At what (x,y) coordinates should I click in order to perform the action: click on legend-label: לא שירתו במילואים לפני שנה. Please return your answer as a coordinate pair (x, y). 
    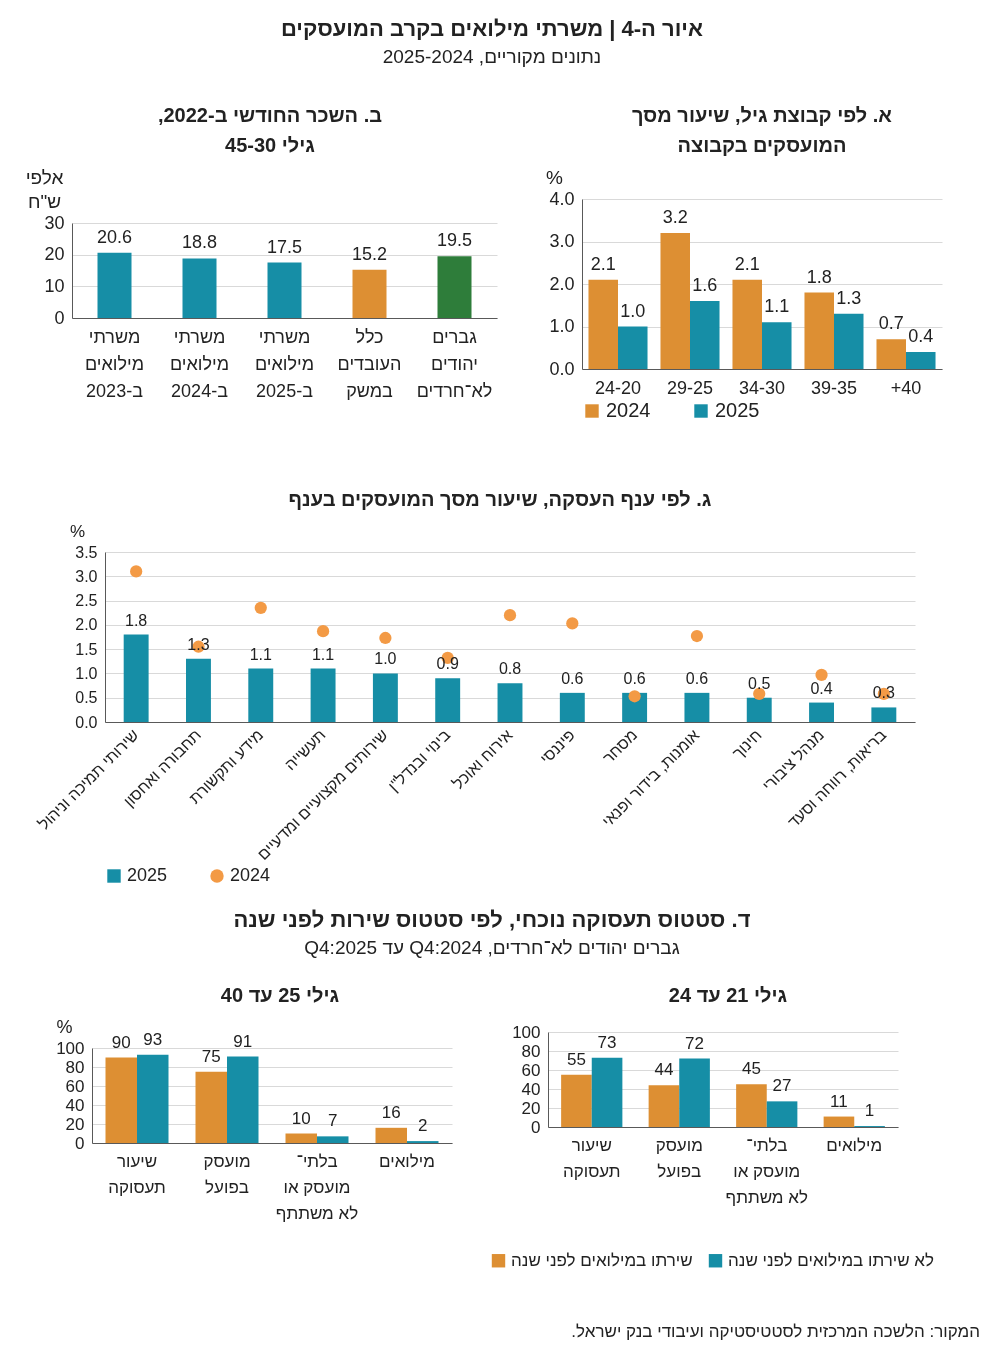
    Looking at the image, I should click on (831, 1260).